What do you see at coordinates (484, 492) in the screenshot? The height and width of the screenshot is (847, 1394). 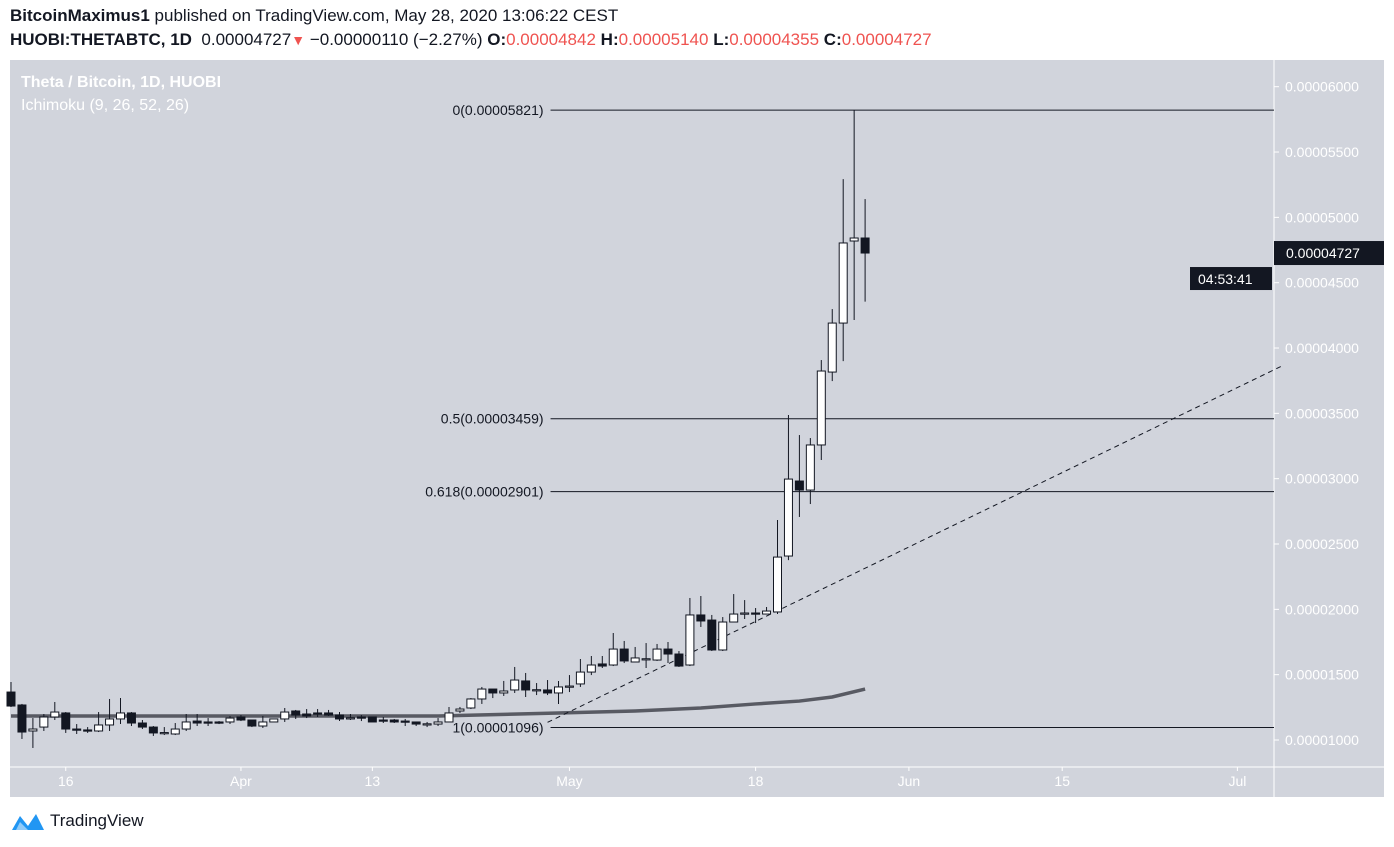 I see `fib-level-label: 0.618(0.00002901)` at bounding box center [484, 492].